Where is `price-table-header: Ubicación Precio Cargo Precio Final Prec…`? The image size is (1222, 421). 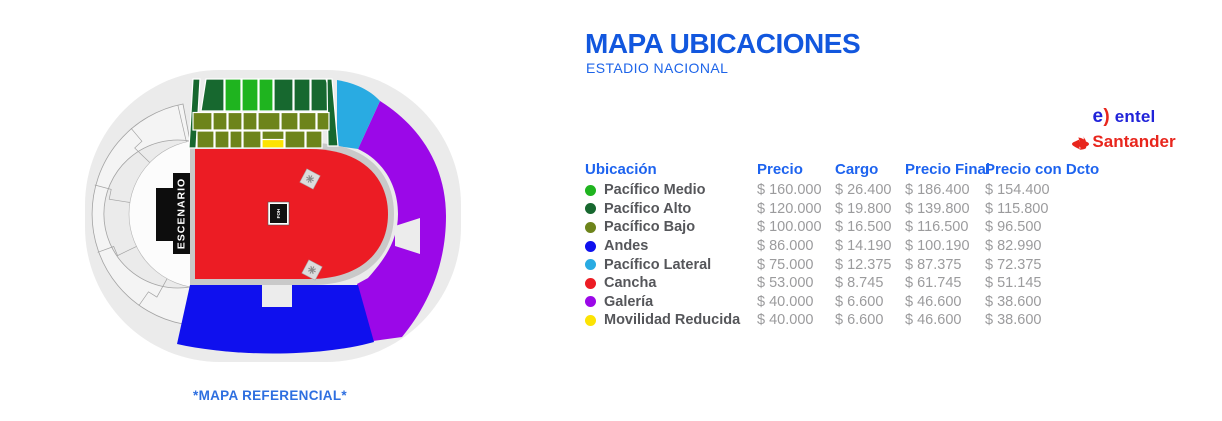 price-table-header: Ubicación Precio Cargo Precio Final Prec… is located at coordinates (857, 169).